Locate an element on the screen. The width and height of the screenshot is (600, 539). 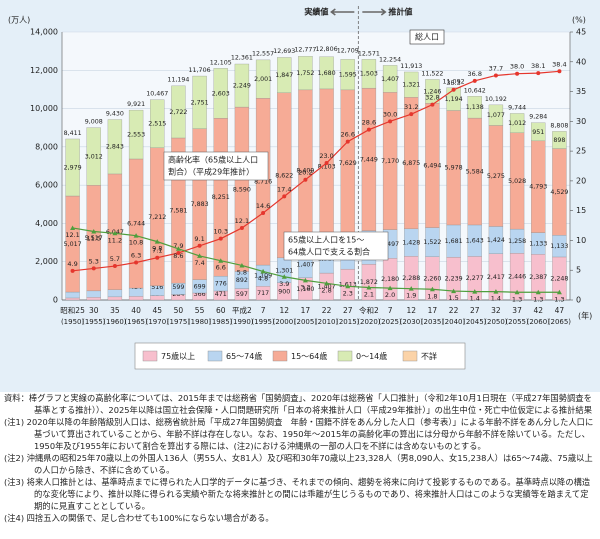
x-tick-sublabel: (1990) is located at coordinates (242, 322).